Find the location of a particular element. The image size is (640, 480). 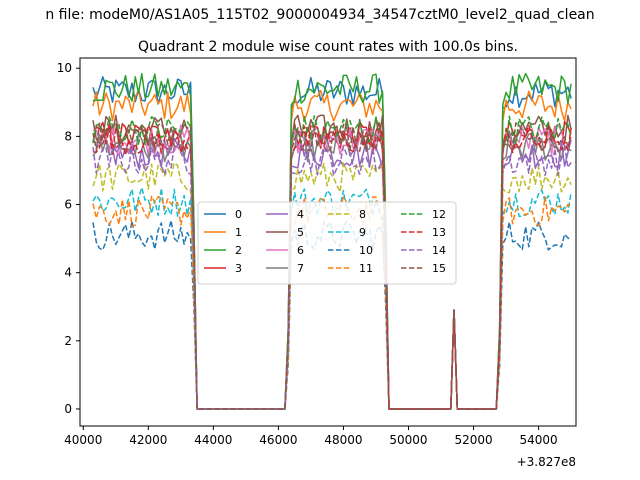

legend-box is located at coordinates (327, 243).